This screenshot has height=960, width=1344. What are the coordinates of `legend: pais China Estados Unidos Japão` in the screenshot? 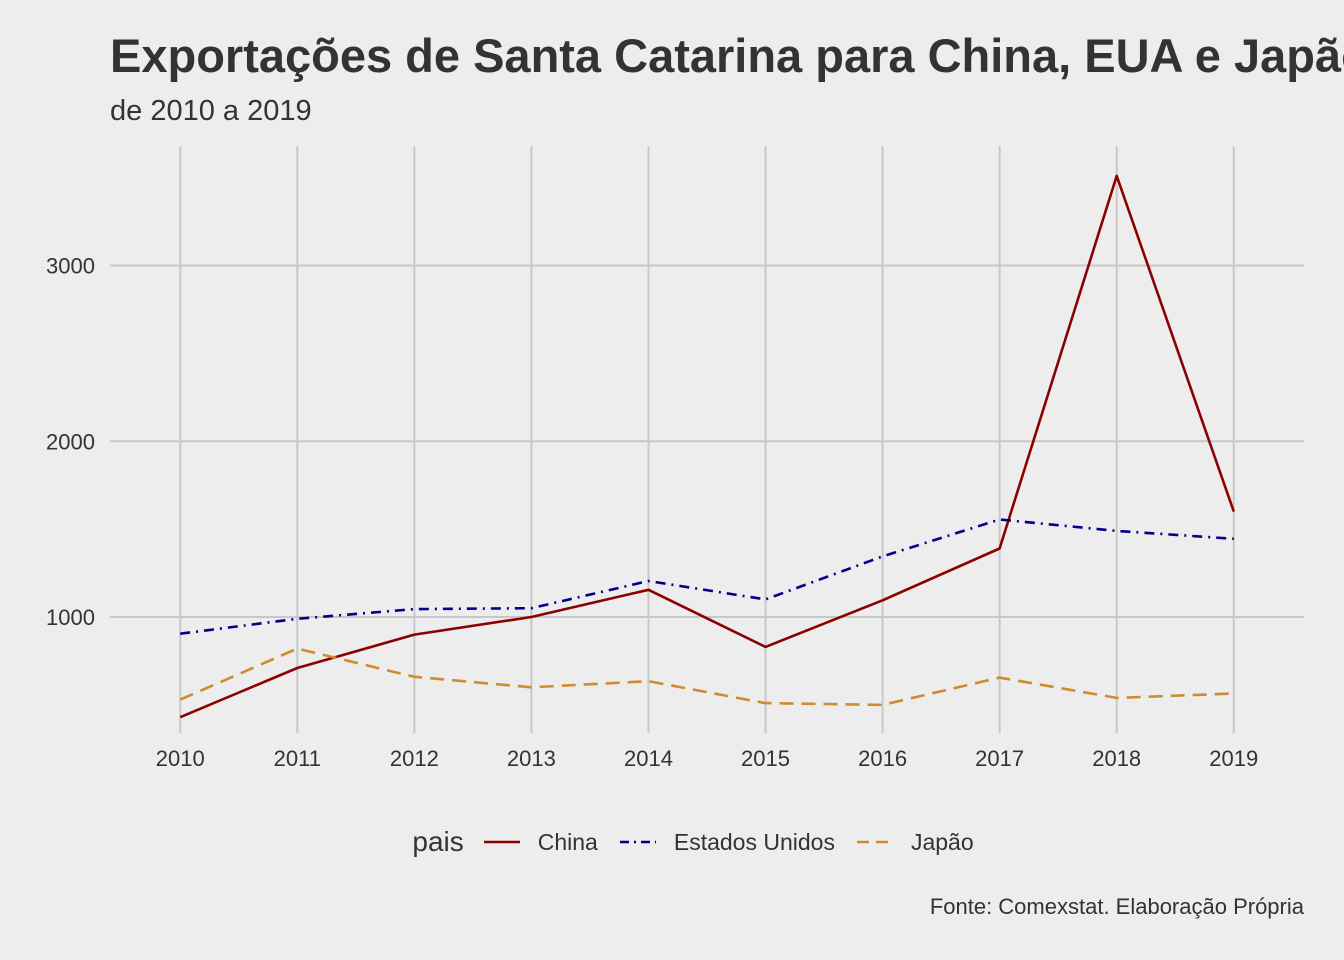 It's located at (672, 842).